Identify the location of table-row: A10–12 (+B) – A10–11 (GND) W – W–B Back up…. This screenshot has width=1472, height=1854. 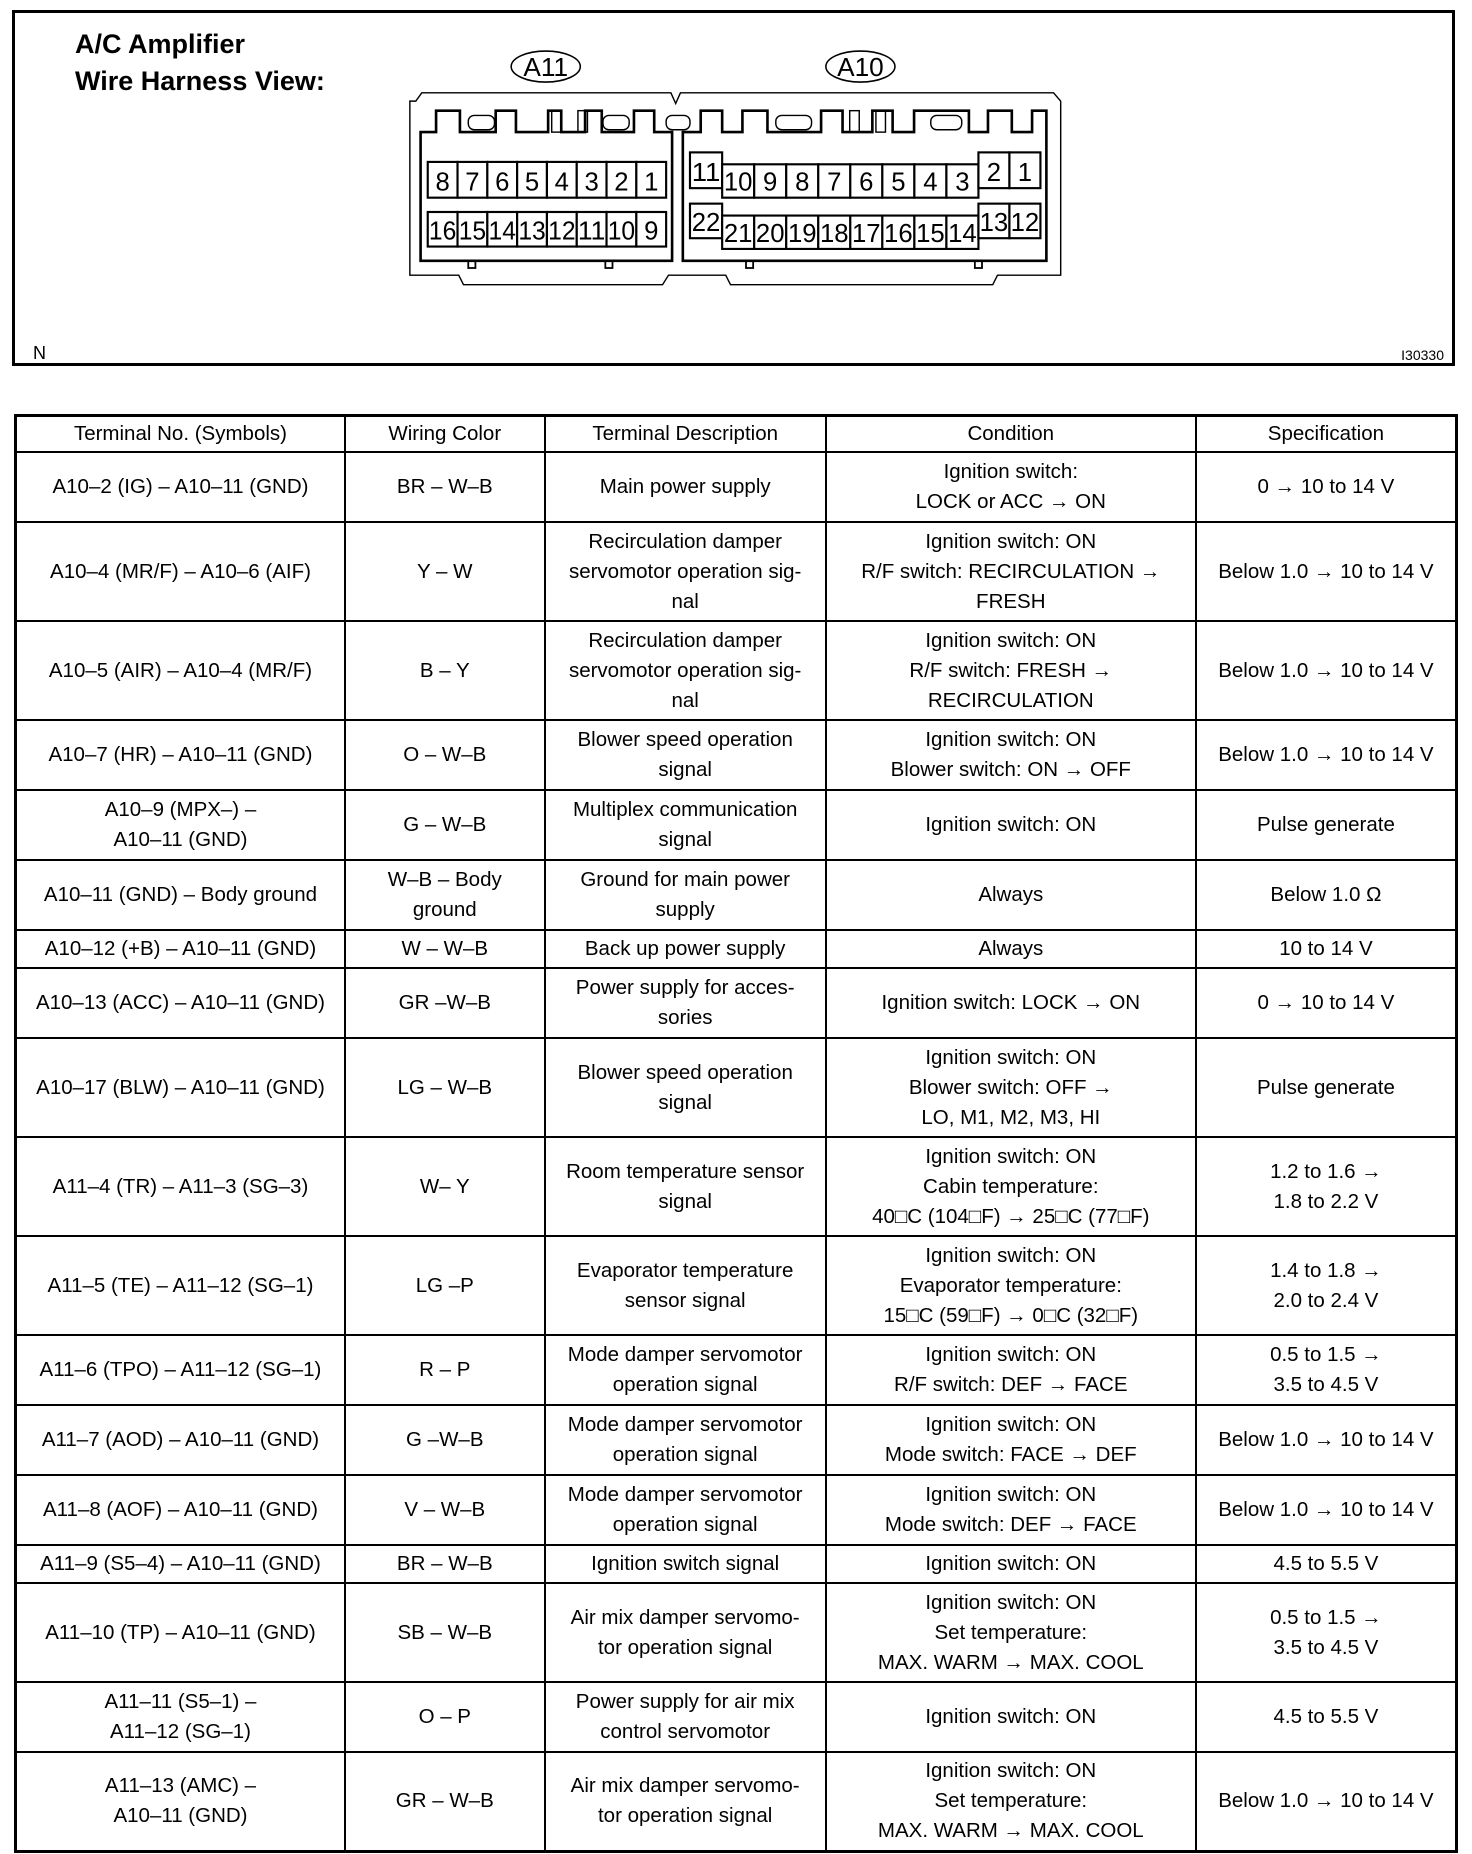
(736, 949).